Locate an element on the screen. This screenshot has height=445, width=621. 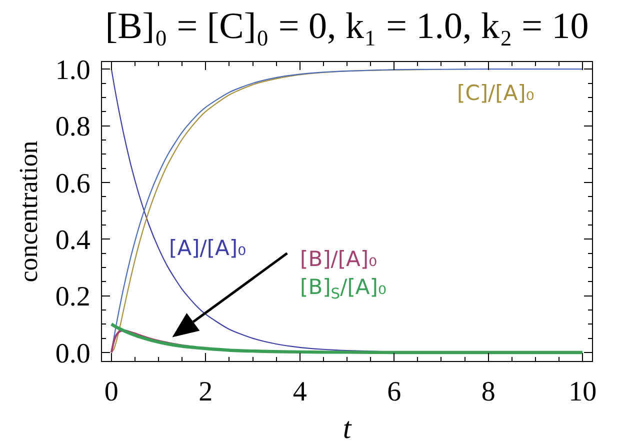
x-tick-label: 10 is located at coordinates (582, 392).